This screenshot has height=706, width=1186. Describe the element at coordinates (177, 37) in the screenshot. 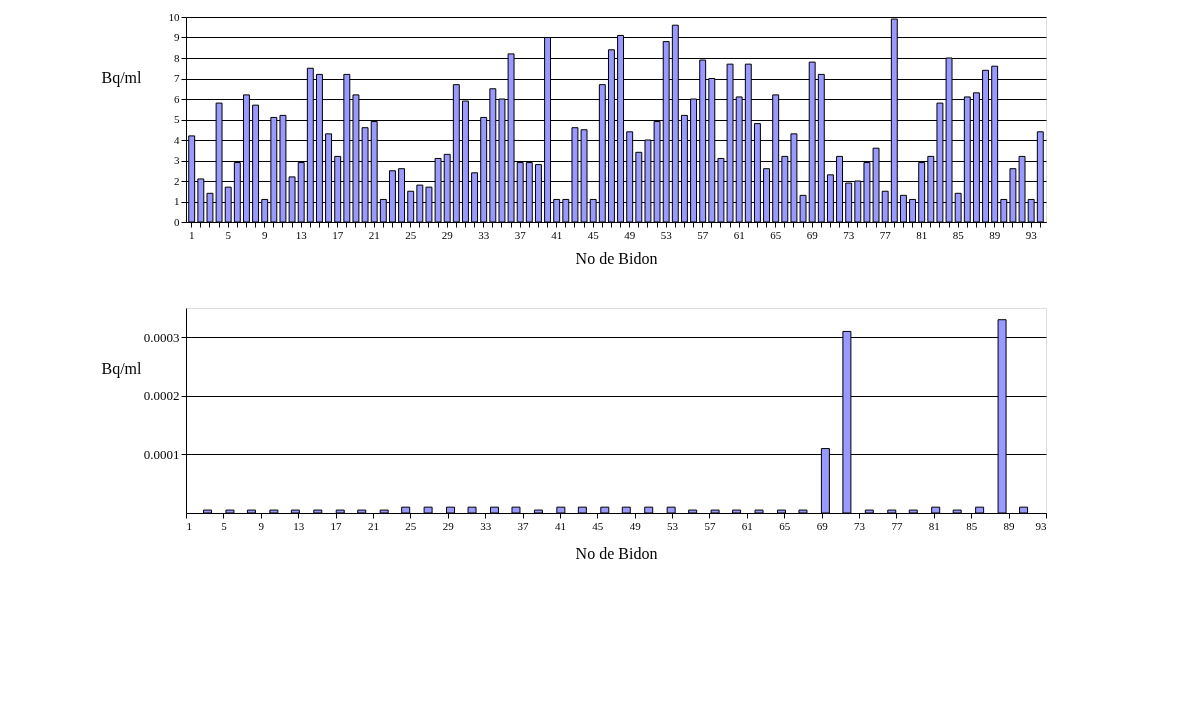

I see `y-tick-label: 9` at that location.